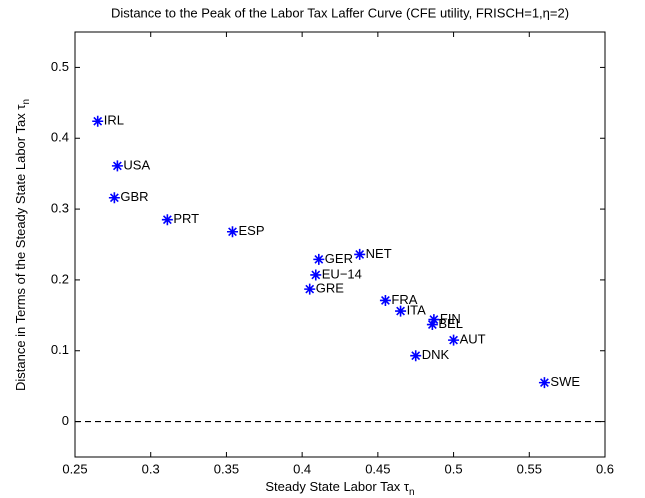 The width and height of the screenshot is (645, 498). I want to click on y-tick-label: 0.1, so click(60, 349).